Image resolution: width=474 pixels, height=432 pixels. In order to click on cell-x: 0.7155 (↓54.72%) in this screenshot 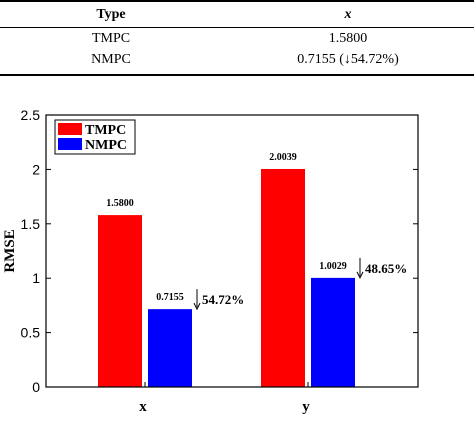, I will do `click(348, 59)`.